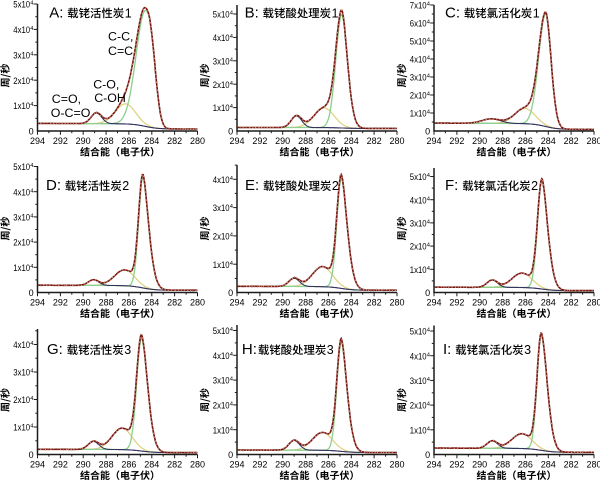 The image size is (600, 482). Describe the element at coordinates (330, 350) in the screenshot. I see `svg-text: 3` at that location.